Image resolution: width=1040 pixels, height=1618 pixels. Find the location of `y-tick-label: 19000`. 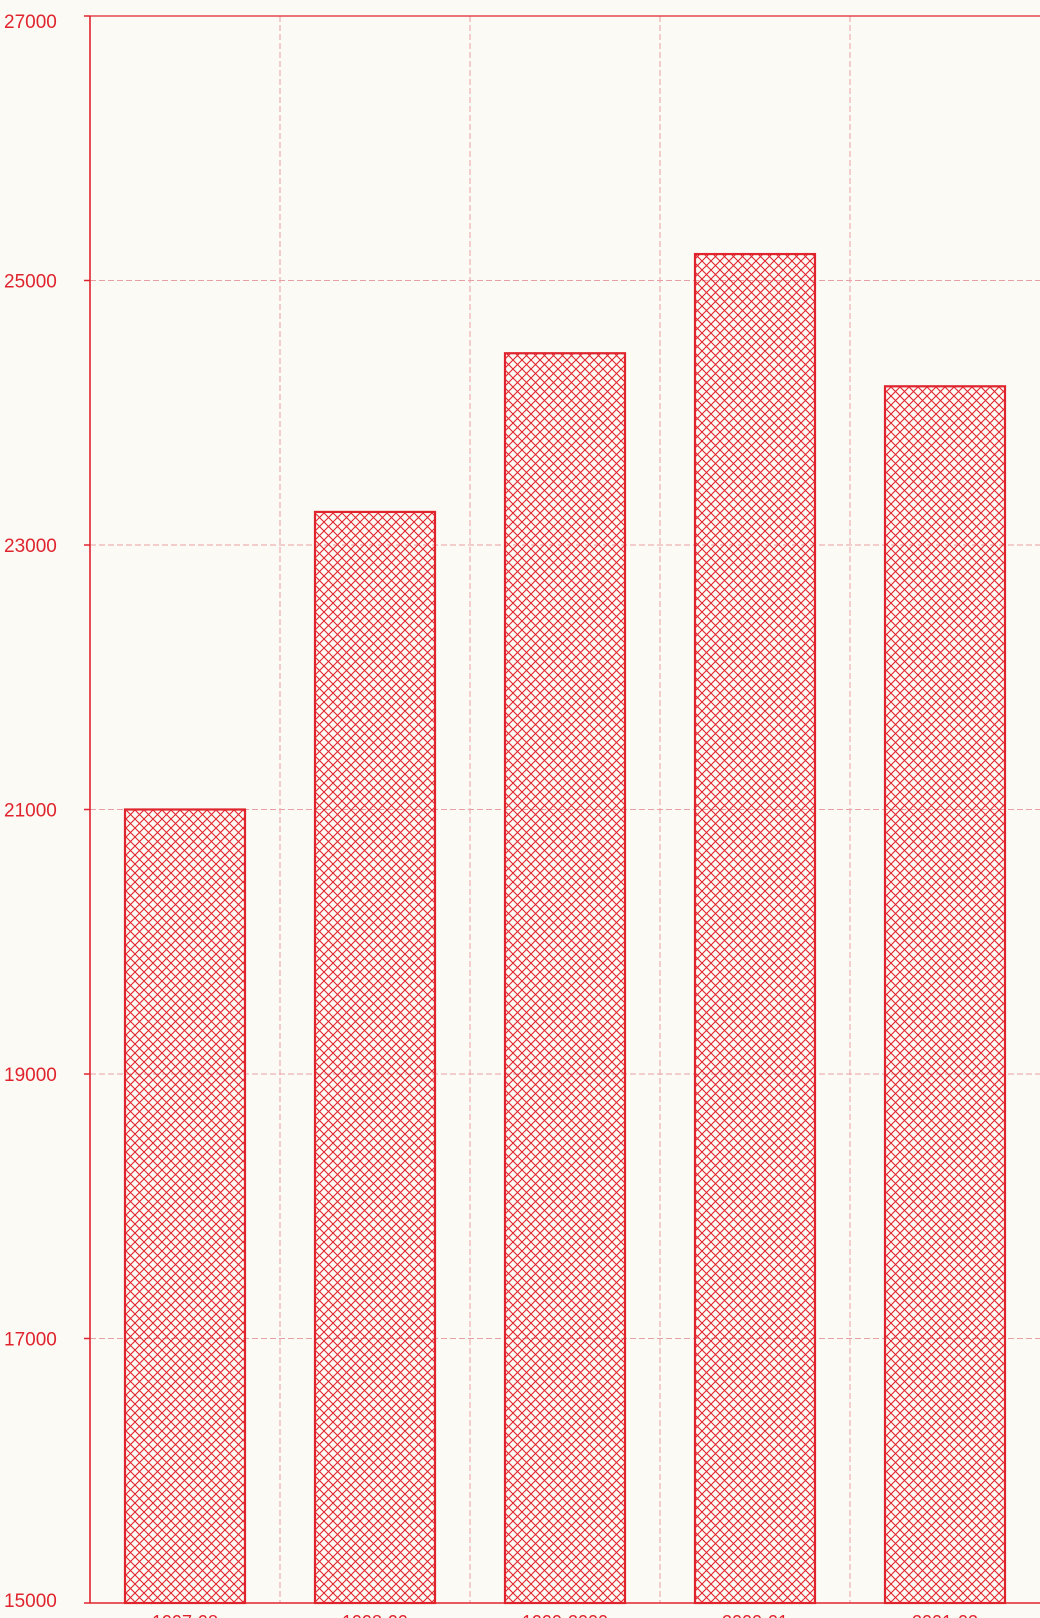

y-tick-label: 19000 is located at coordinates (30, 1075).